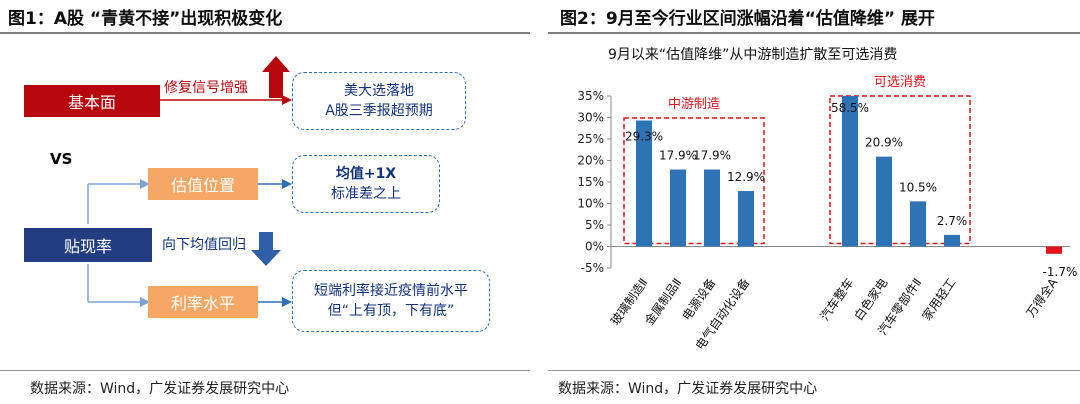 Image resolution: width=1080 pixels, height=404 pixels. I want to click on chart-title: 9月以来“估值降维”从中游制造扩散至可选消费, so click(753, 55).